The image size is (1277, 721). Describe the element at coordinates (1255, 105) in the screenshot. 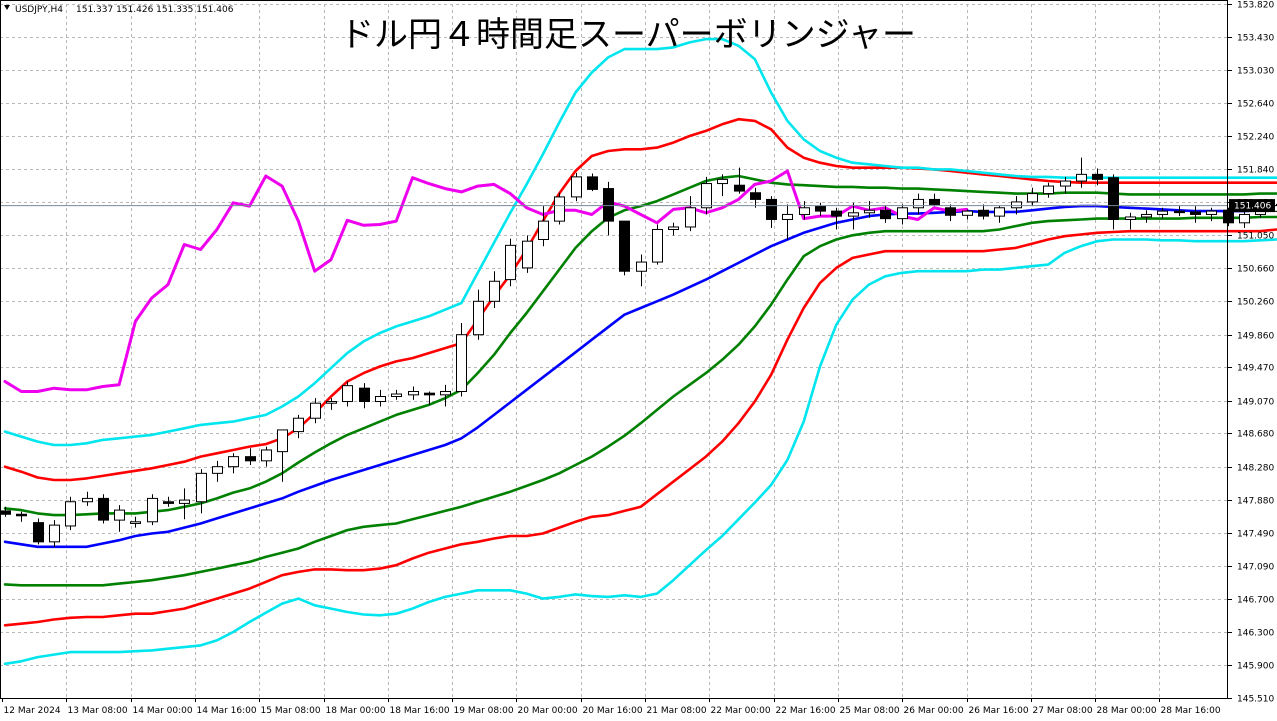

I see `y-tick-label: 152.640` at that location.